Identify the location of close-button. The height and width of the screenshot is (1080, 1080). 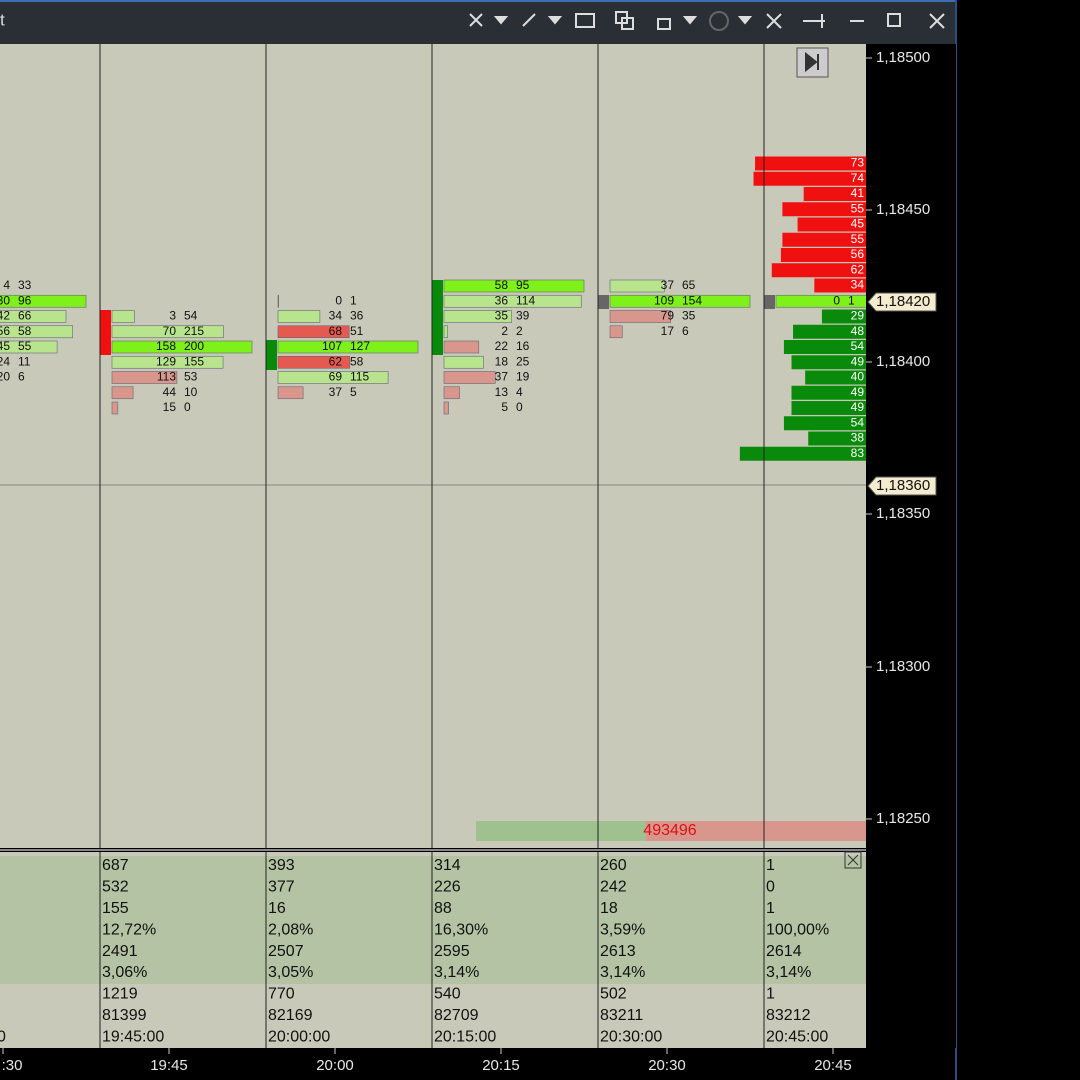
(937, 21).